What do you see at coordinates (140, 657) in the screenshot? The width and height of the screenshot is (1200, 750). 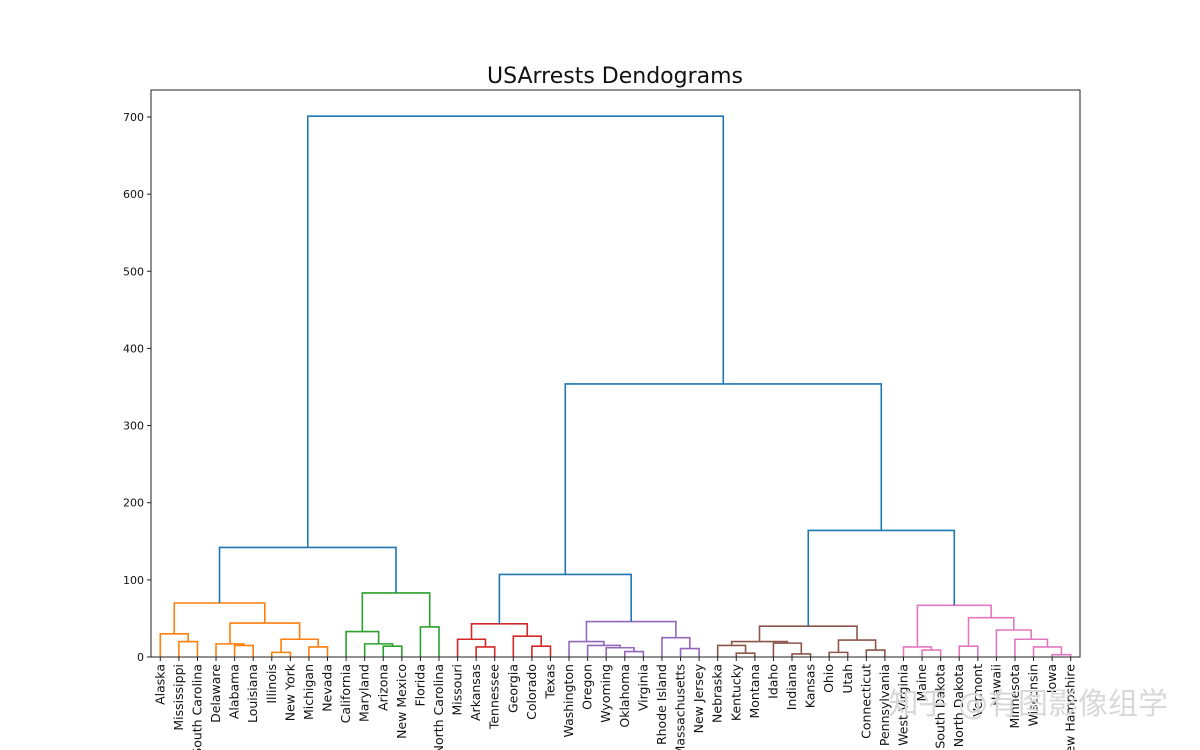 I see `y-tick-label: 0` at bounding box center [140, 657].